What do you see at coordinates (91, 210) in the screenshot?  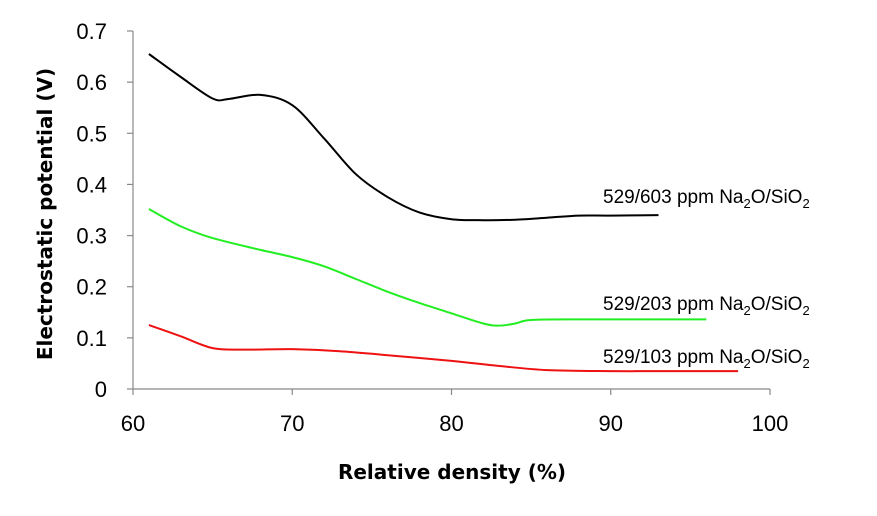 I see `y-tick-labels: 0 0.1 0.2 0.3 0.4 0.5 0.6 0.7` at bounding box center [91, 210].